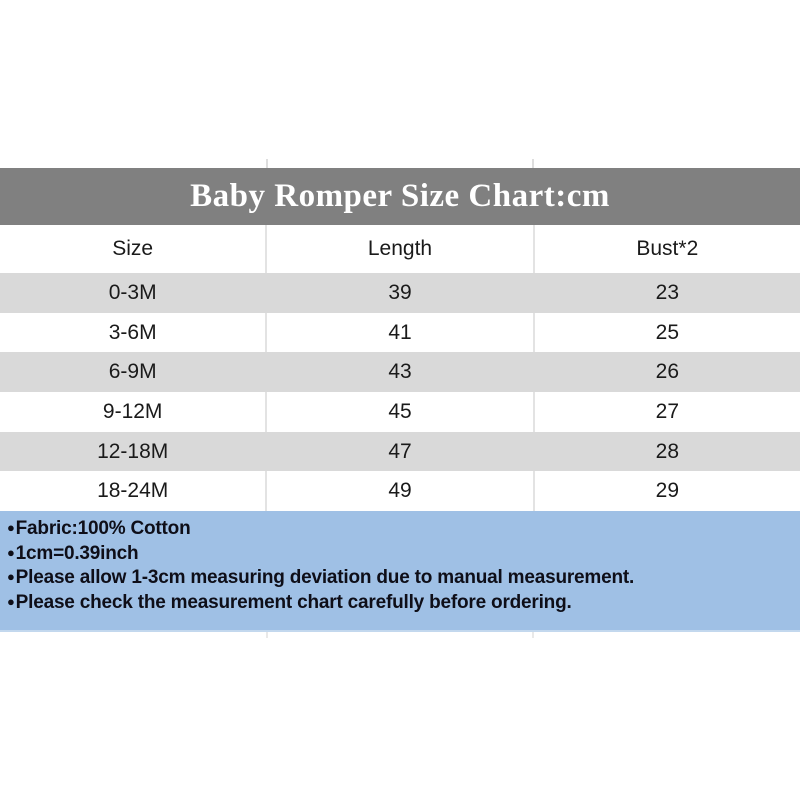  Describe the element at coordinates (133, 491) in the screenshot. I see `size-cell: 18-24M` at that location.